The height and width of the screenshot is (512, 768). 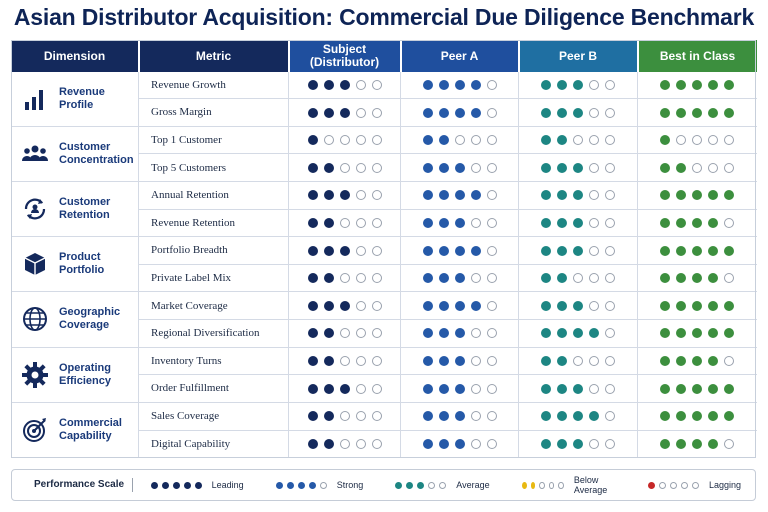 I want to click on bar-chart-icon, so click(x=34, y=99).